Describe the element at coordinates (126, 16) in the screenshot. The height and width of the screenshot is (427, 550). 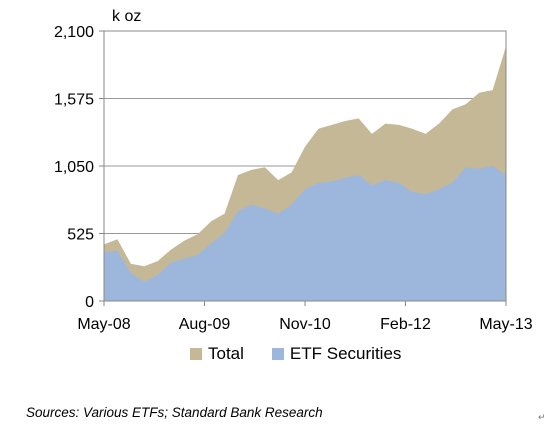
I see `unit-label: k oz` at that location.